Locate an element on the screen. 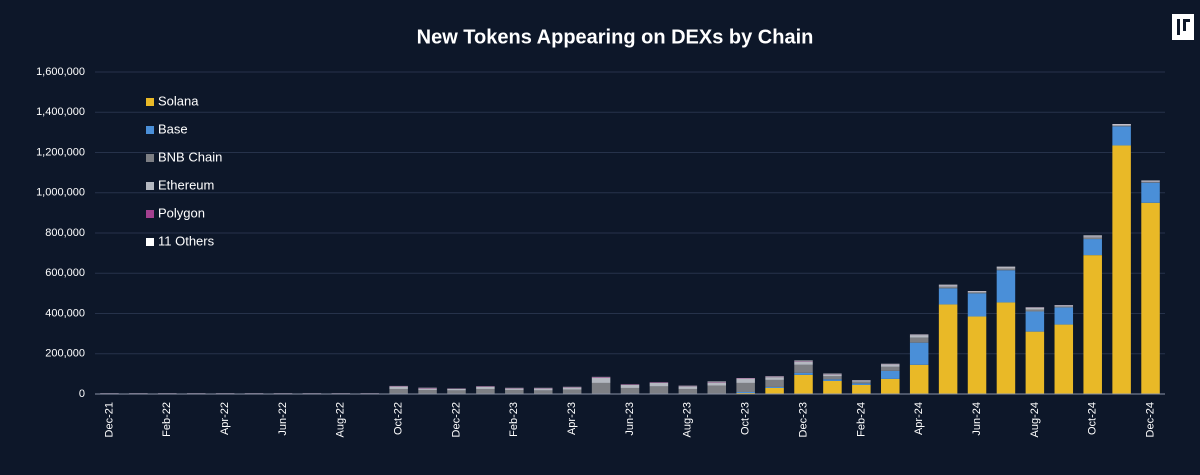  y-tick-label: 1,600,000 is located at coordinates (60, 72).